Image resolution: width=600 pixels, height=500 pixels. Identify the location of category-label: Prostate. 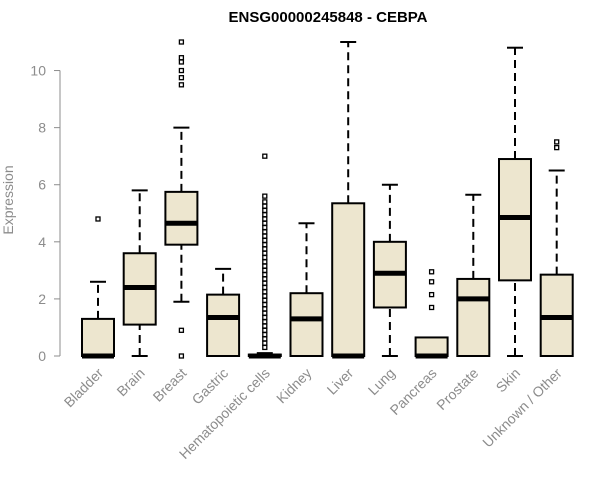
(457, 389).